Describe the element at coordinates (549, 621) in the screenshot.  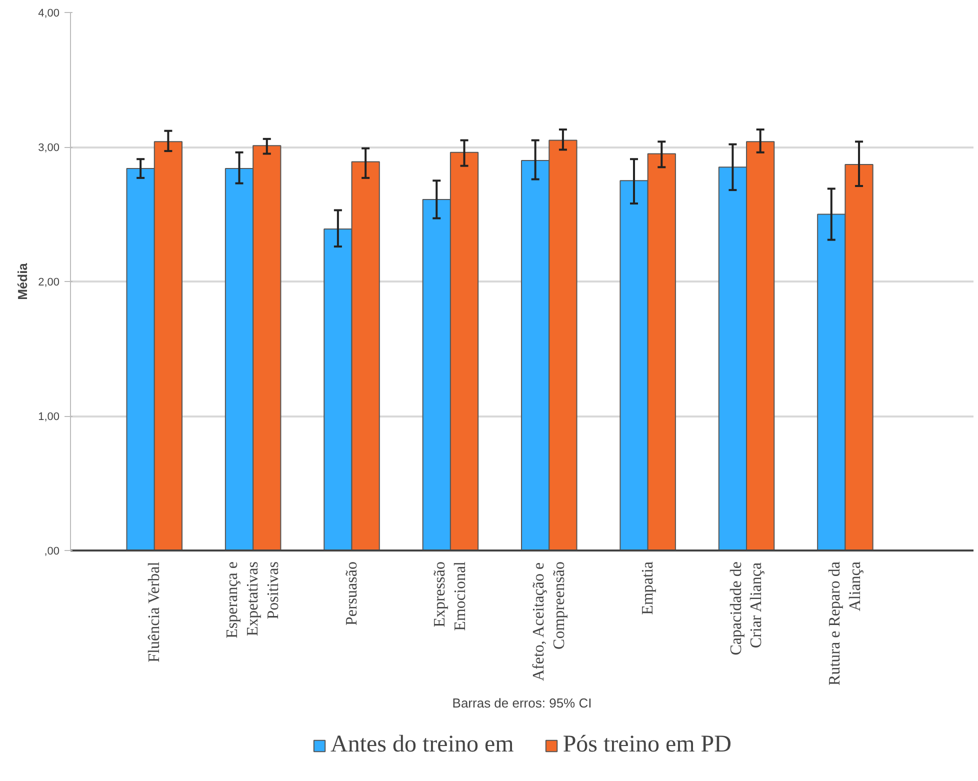
I see `x-tick-label: Afeto, Aceitação e Compreensão` at that location.